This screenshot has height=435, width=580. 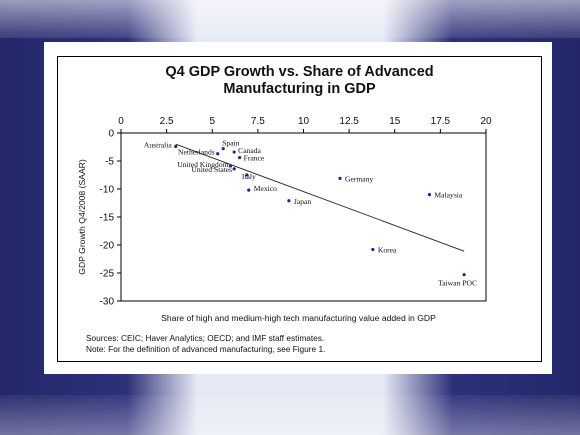 What do you see at coordinates (167, 121) in the screenshot?
I see `x-tick-label: 2.5` at bounding box center [167, 121].